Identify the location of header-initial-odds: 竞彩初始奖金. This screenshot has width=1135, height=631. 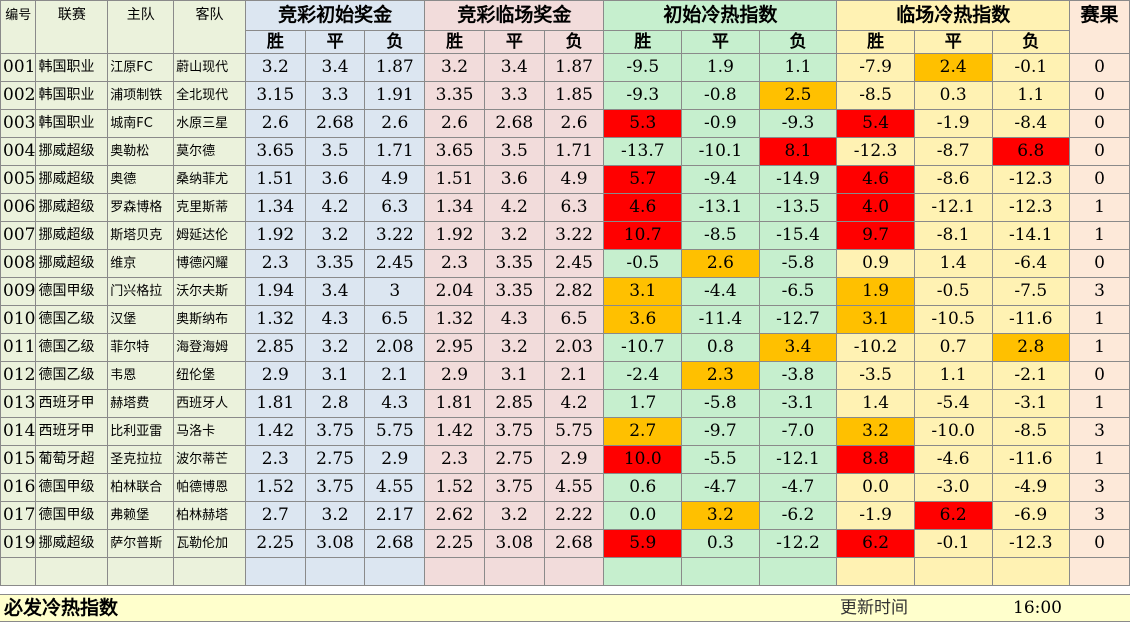
(335, 15).